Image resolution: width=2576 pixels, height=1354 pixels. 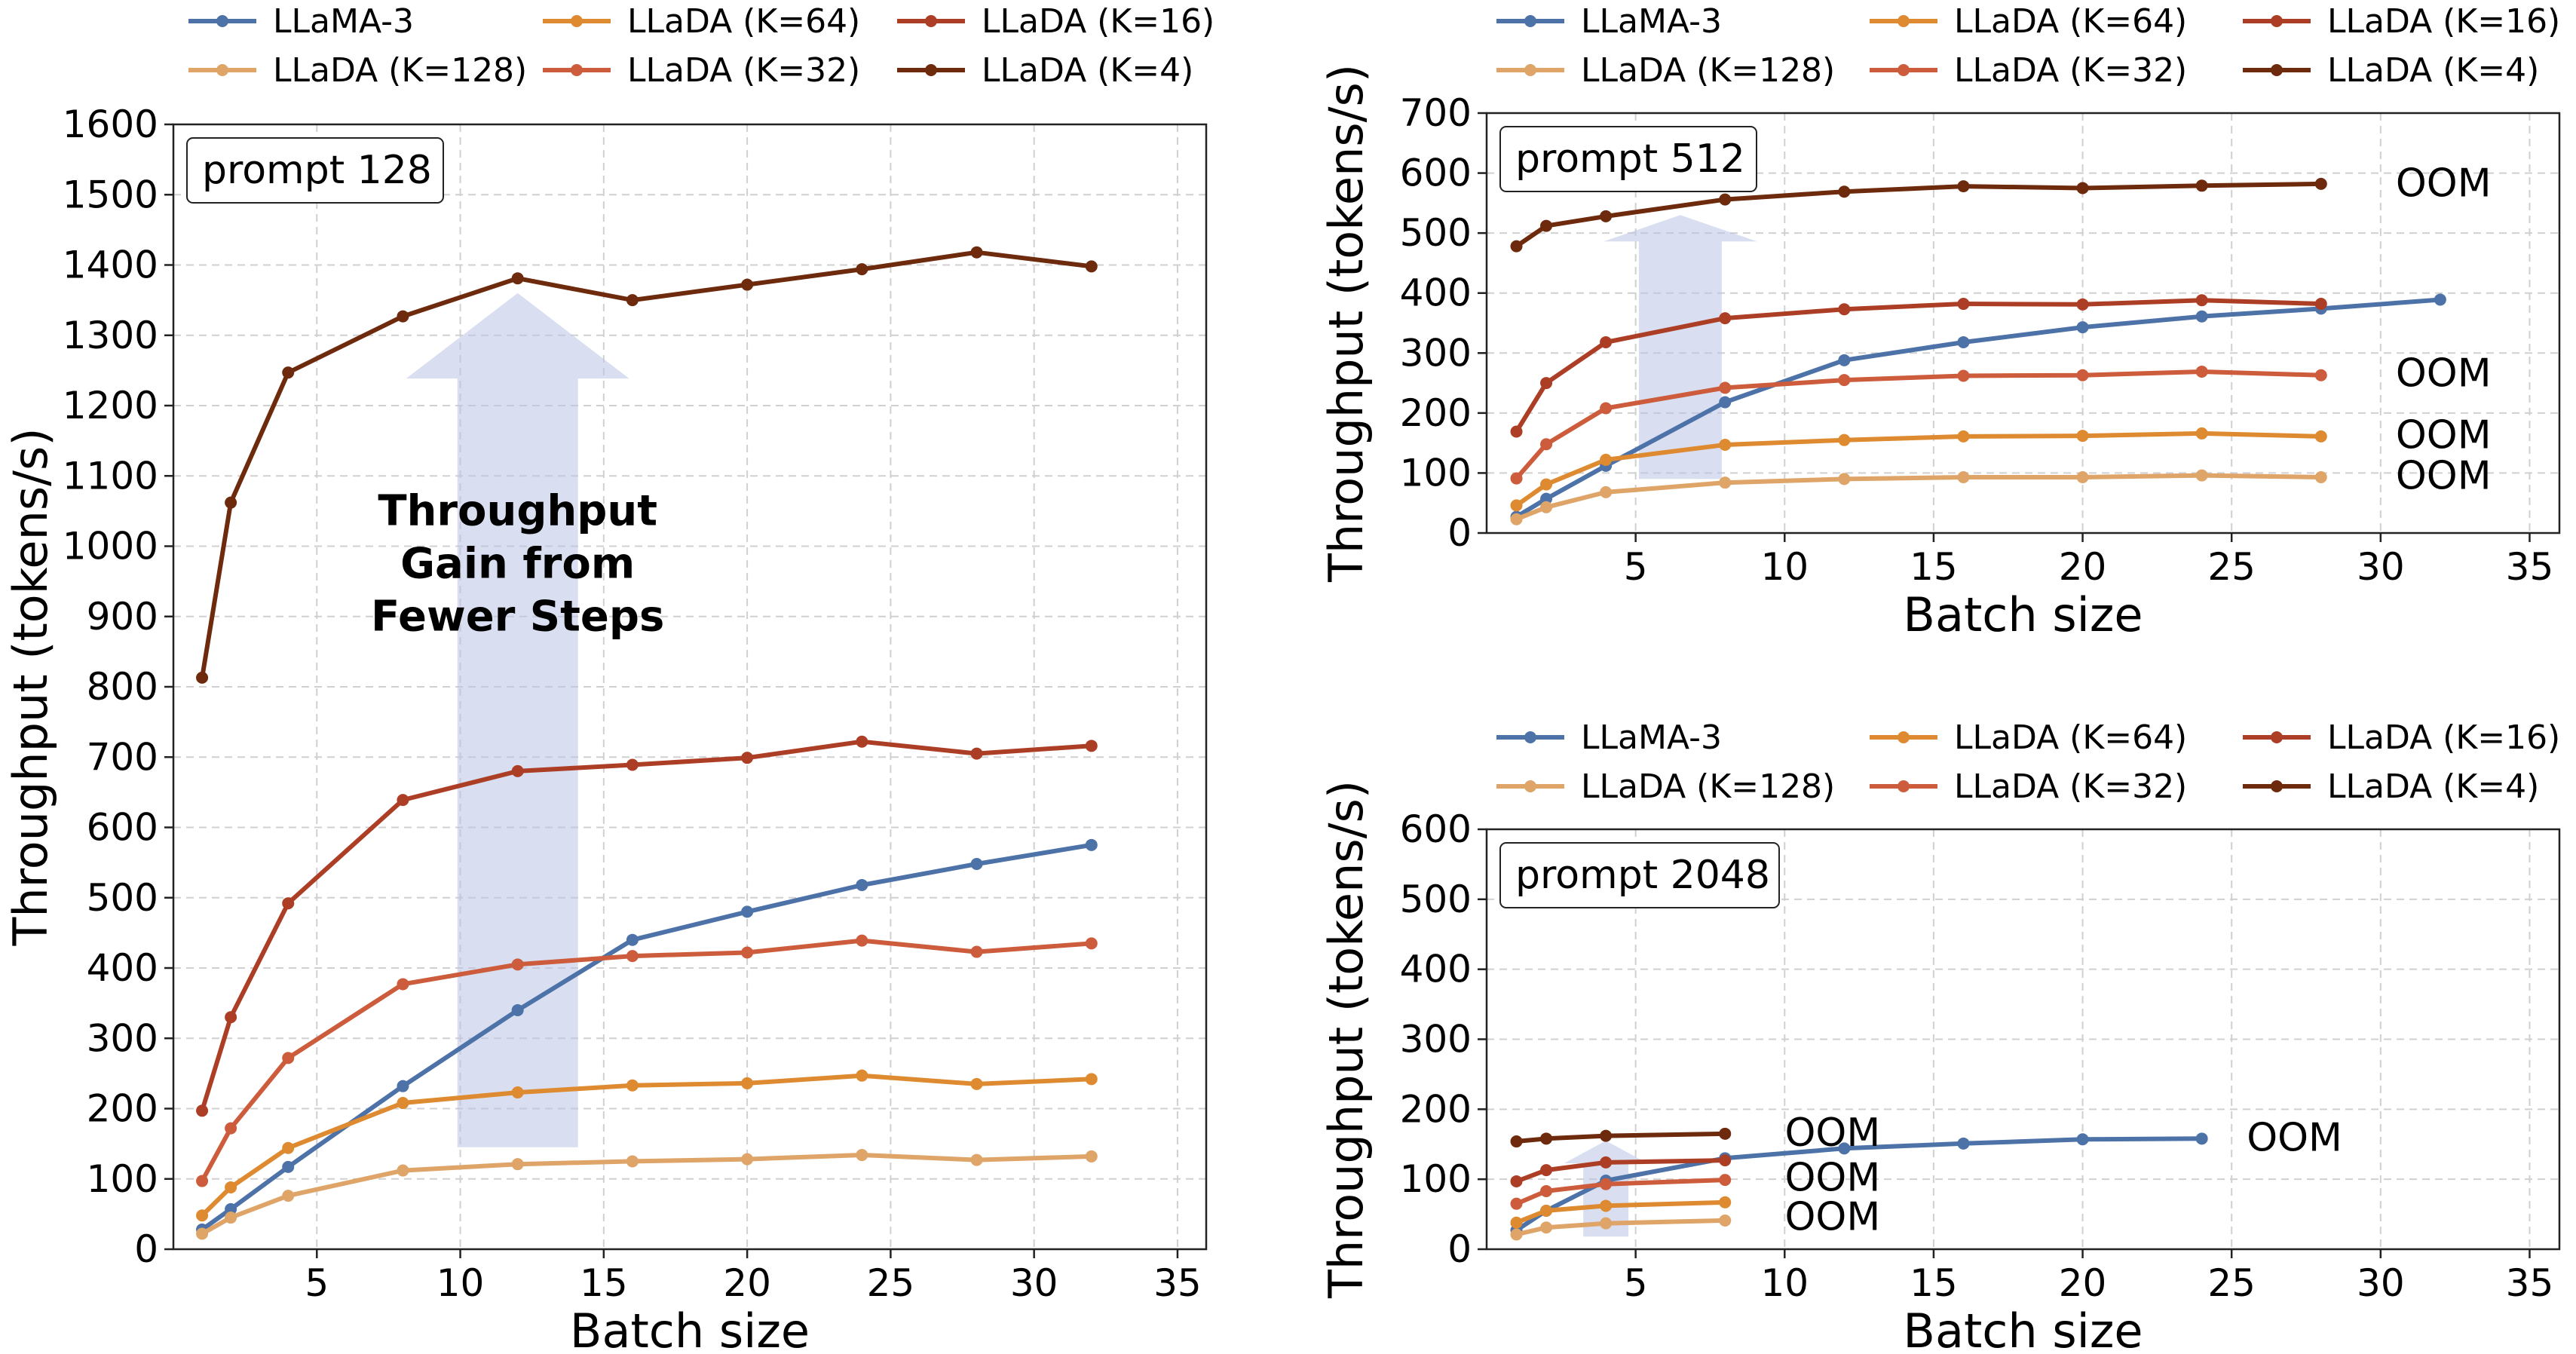 I want to click on y-tick-label: 1600, so click(x=110, y=125).